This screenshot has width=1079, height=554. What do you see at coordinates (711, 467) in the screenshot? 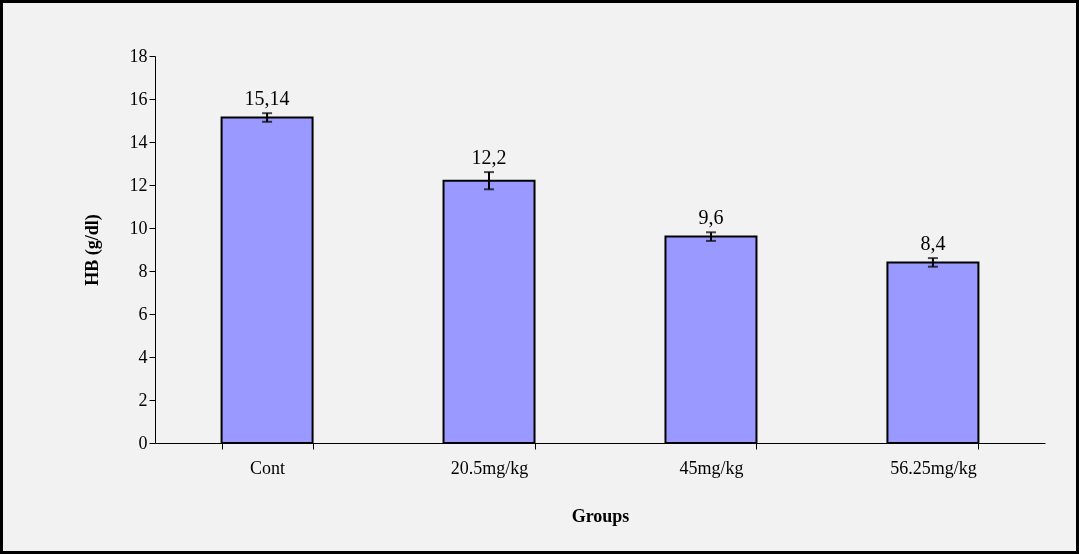
I see `x-tick-label: 45mg/kg` at bounding box center [711, 467].